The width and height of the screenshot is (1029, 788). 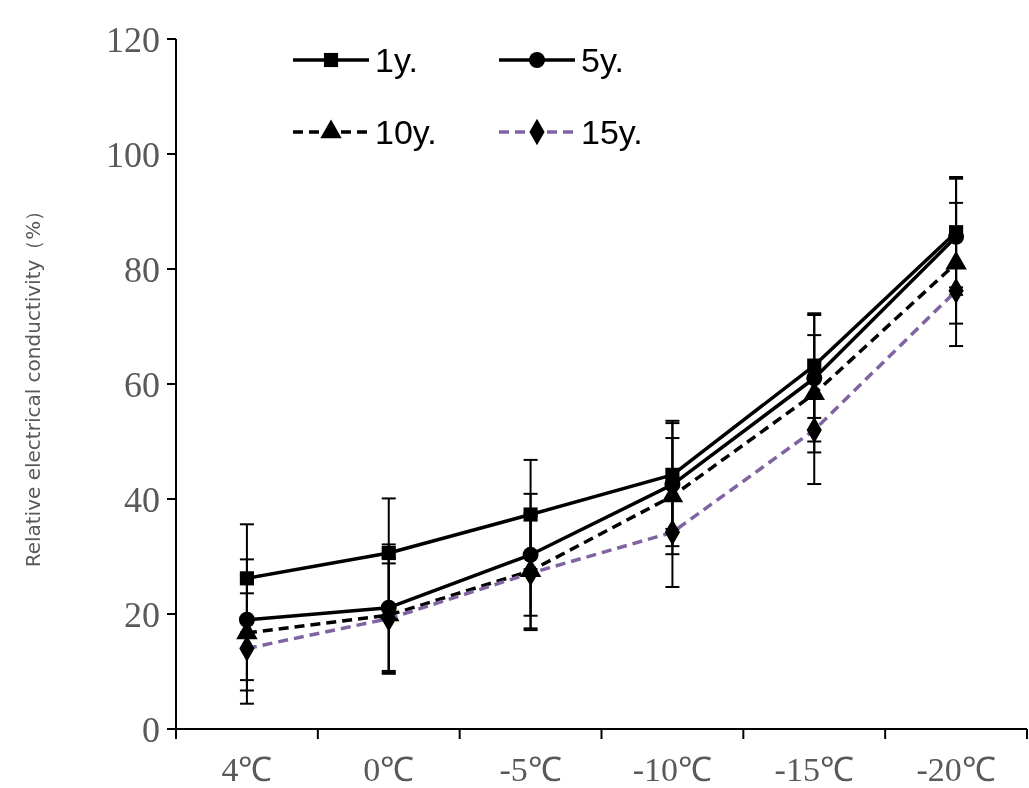 I want to click on x-tick-label: -5℃, so click(x=530, y=769).